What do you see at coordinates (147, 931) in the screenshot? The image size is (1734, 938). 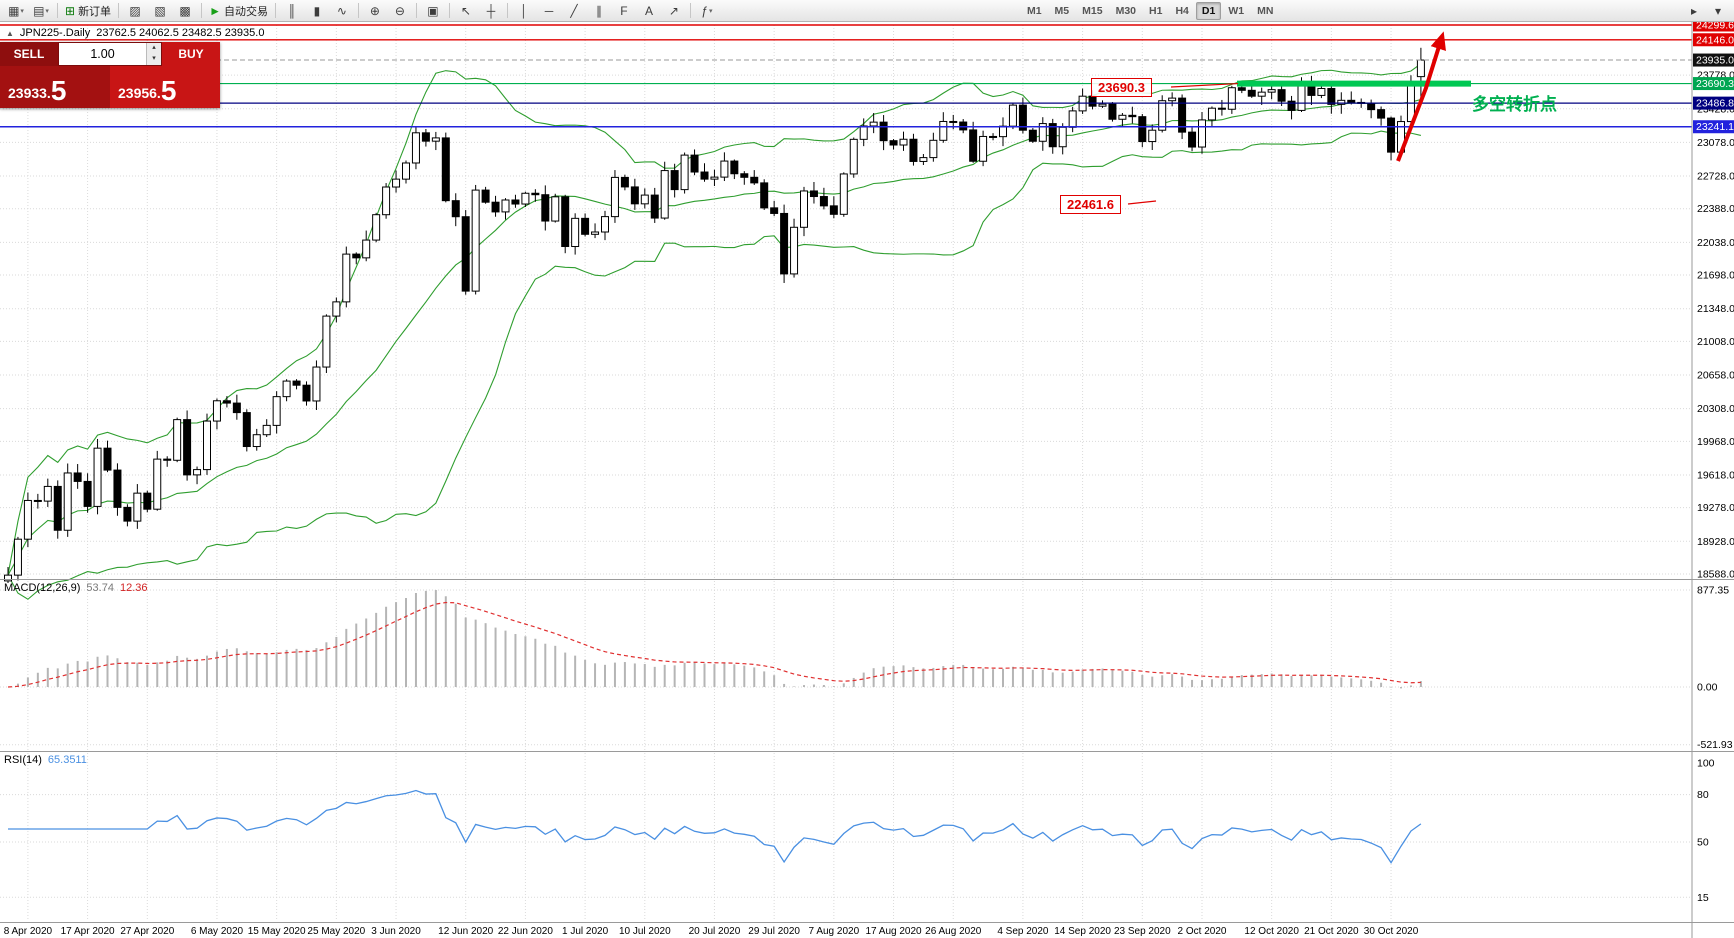 I see `svg-text: 27 Apr 2020` at bounding box center [147, 931].